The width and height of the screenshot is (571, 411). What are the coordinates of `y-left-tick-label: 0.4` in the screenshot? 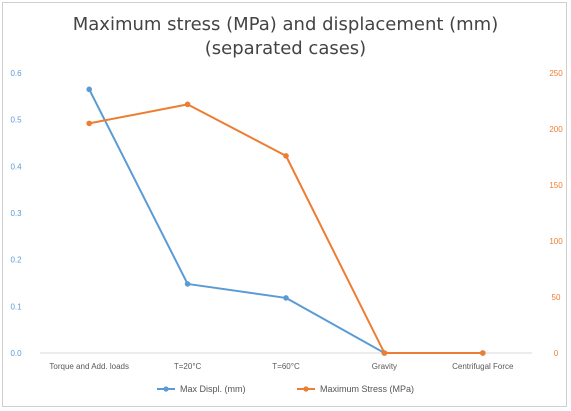 It's located at (16, 166).